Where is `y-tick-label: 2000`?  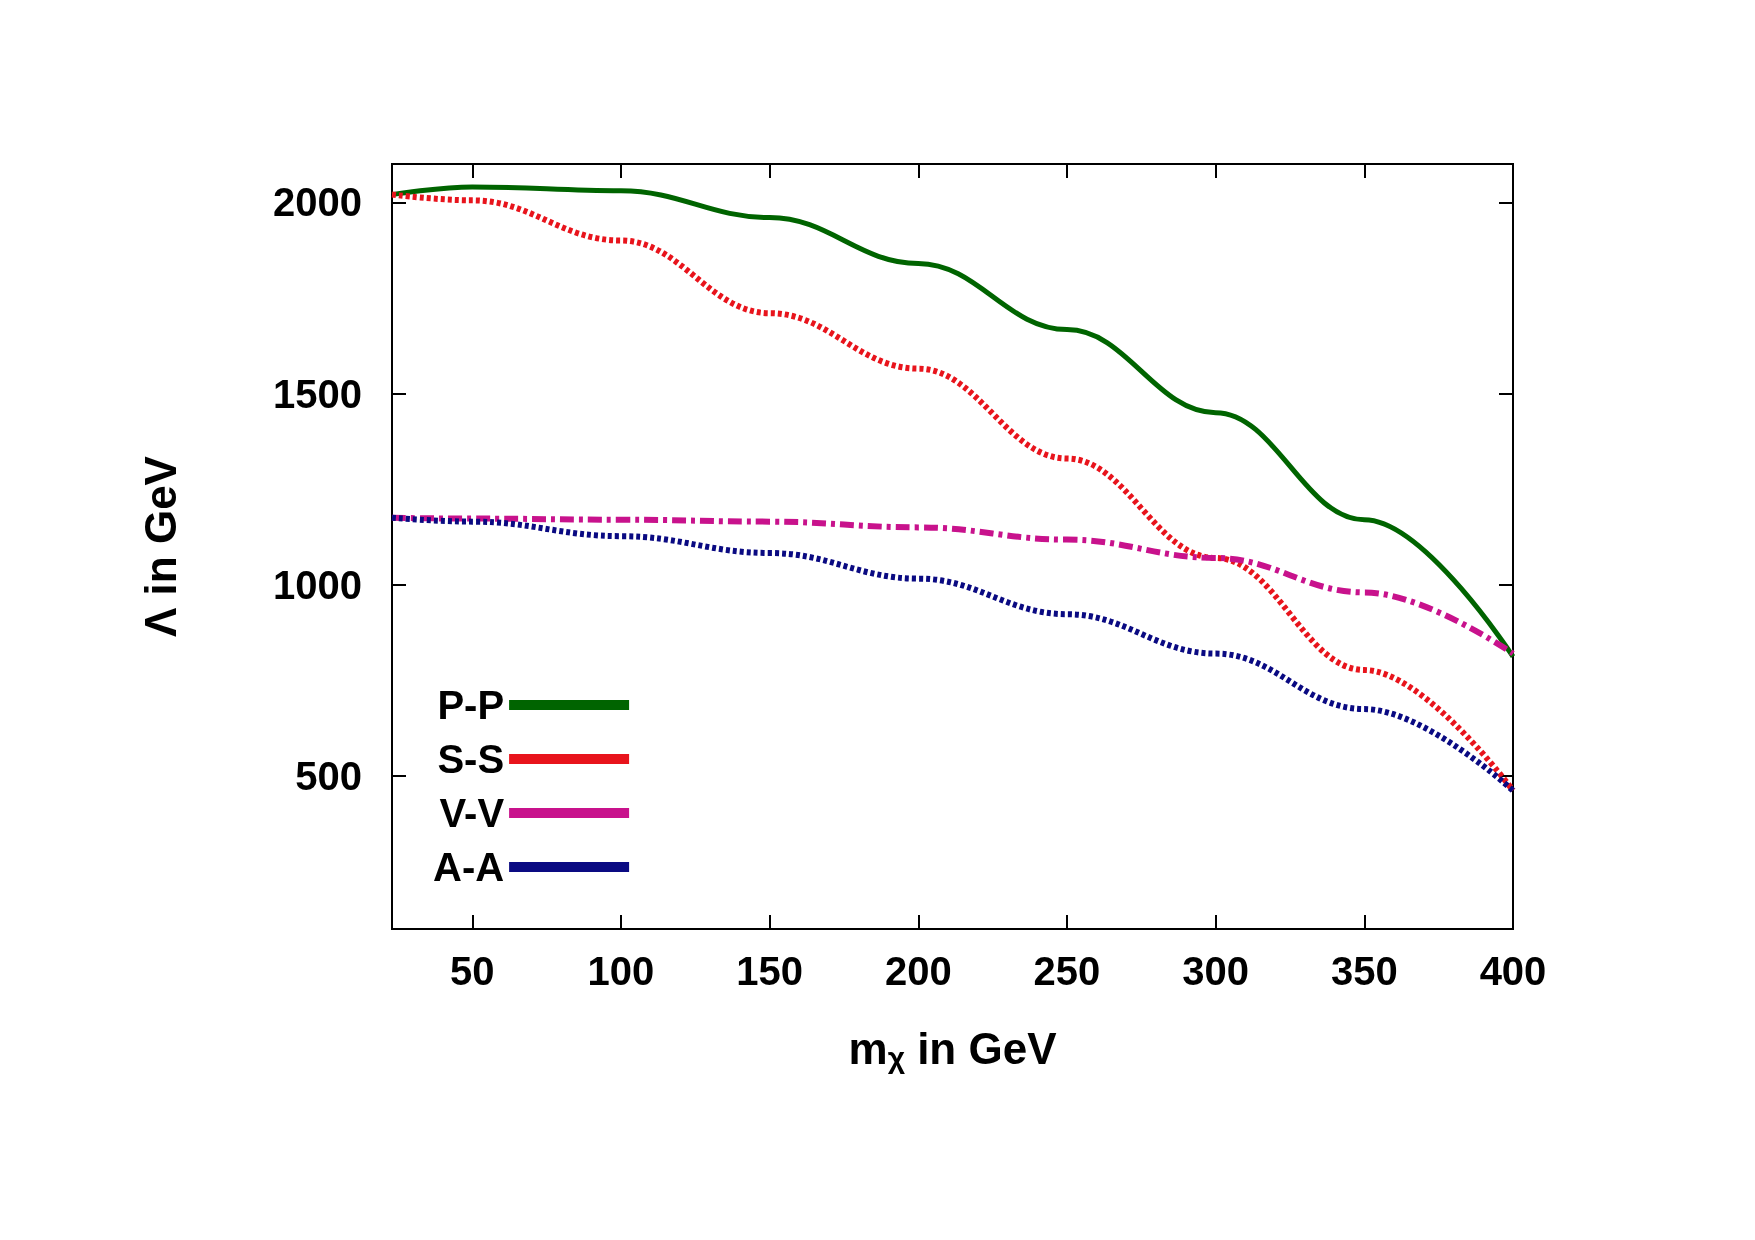
y-tick-label: 2000 is located at coordinates (317, 202).